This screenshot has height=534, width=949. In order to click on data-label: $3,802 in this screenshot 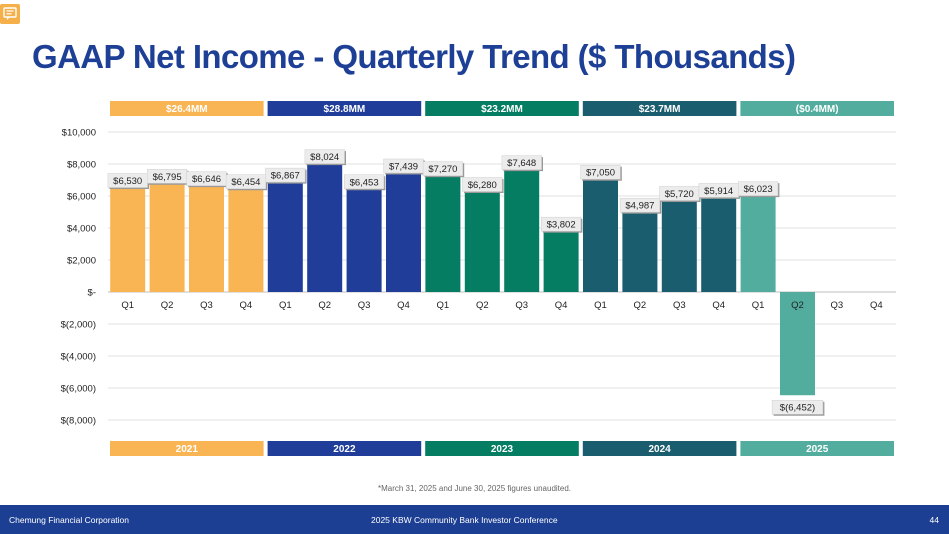, I will do `click(561, 225)`.